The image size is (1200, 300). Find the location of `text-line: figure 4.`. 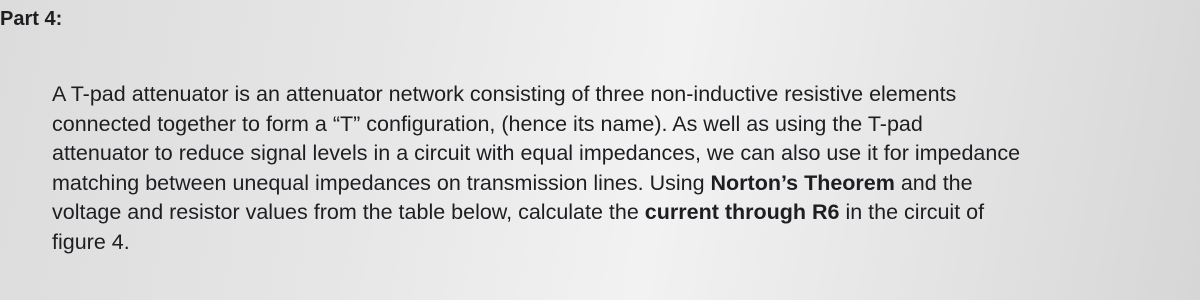

text-line: figure 4. is located at coordinates (536, 243).